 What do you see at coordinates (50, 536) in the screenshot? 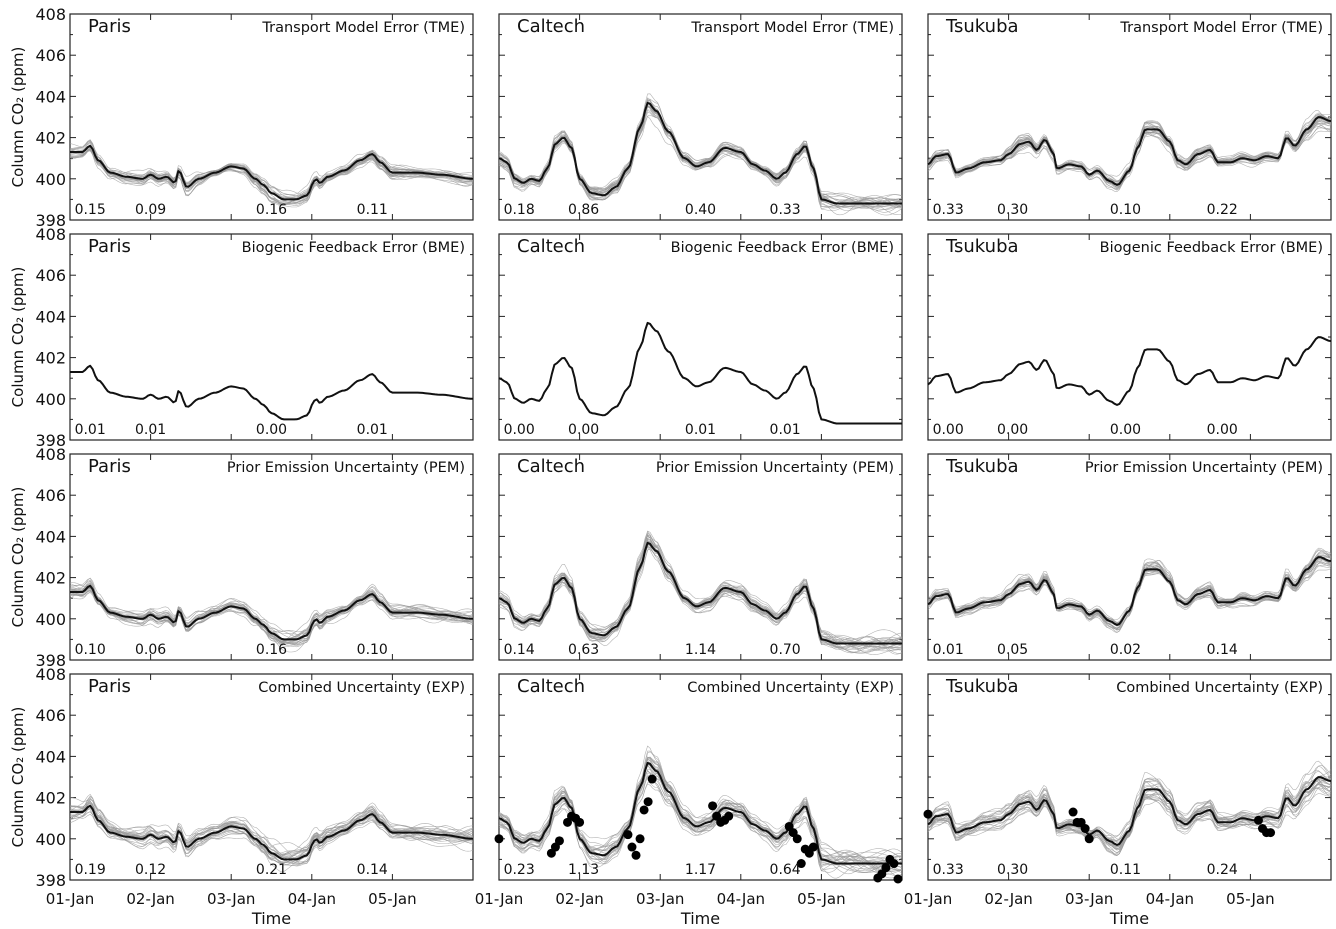
I see `y-tick-label: 404` at bounding box center [50, 536].